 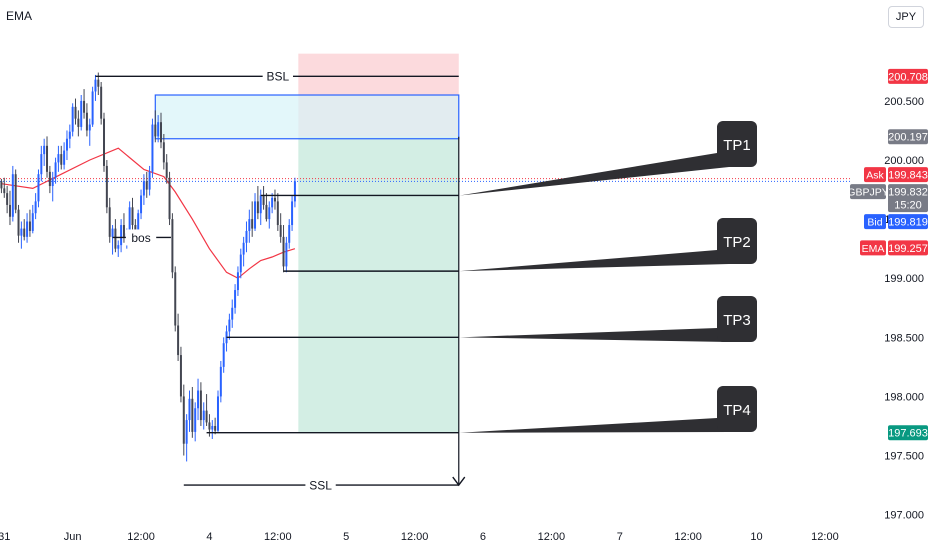 What do you see at coordinates (608, 158) in the screenshot?
I see `tp-callout-1: TP1` at bounding box center [608, 158].